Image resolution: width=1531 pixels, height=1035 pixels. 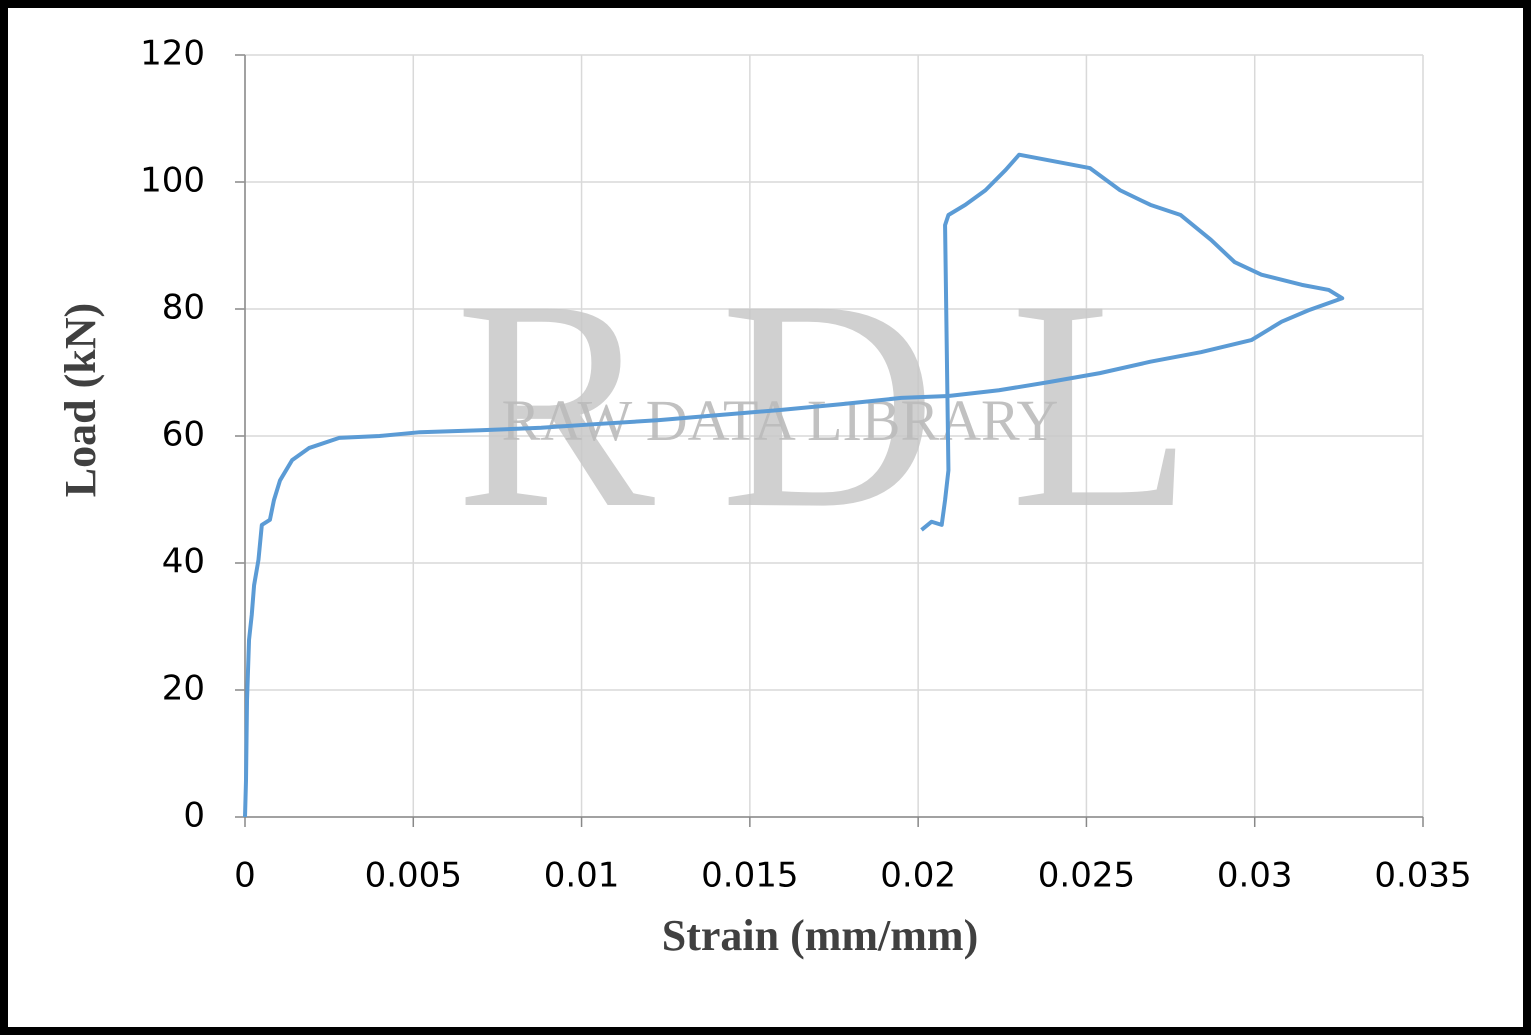 I want to click on y-tick-label: 40, so click(x=183, y=562).